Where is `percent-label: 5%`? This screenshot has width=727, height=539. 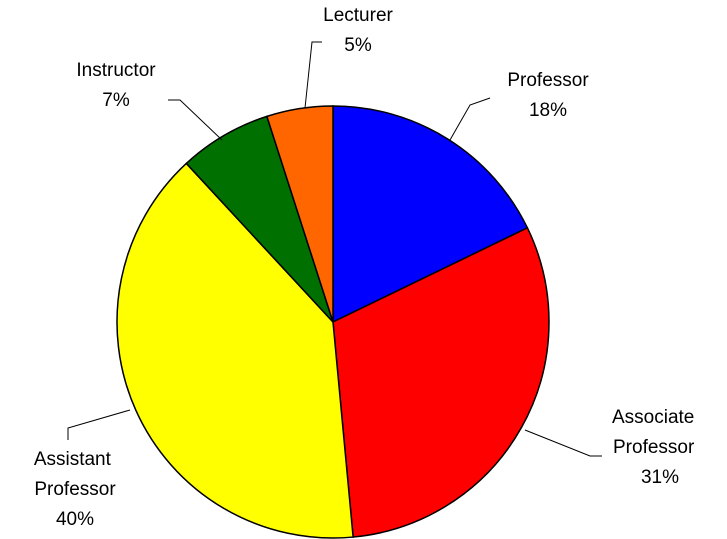
percent-label: 5% is located at coordinates (358, 45).